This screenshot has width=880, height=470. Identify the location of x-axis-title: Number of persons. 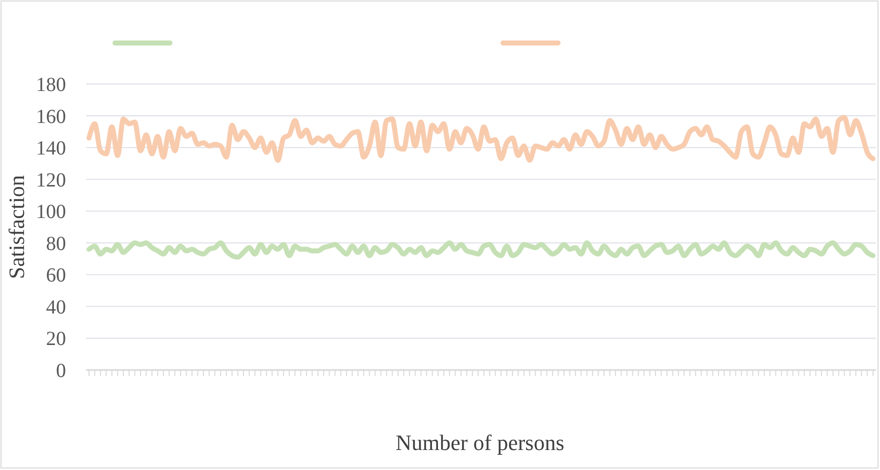
(480, 442).